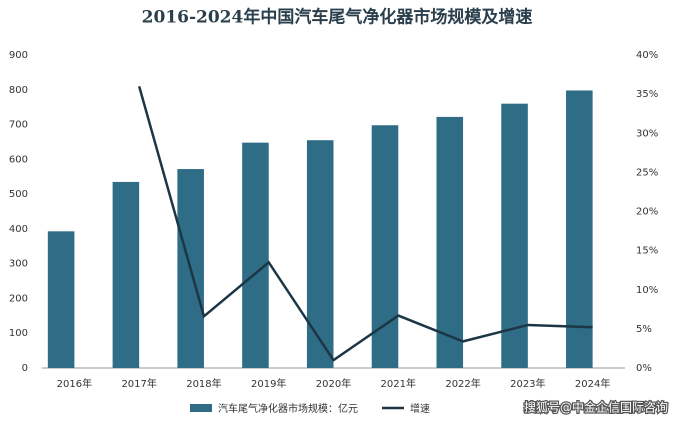 The width and height of the screenshot is (675, 428). I want to click on y-tick-label: 0, so click(25, 368).